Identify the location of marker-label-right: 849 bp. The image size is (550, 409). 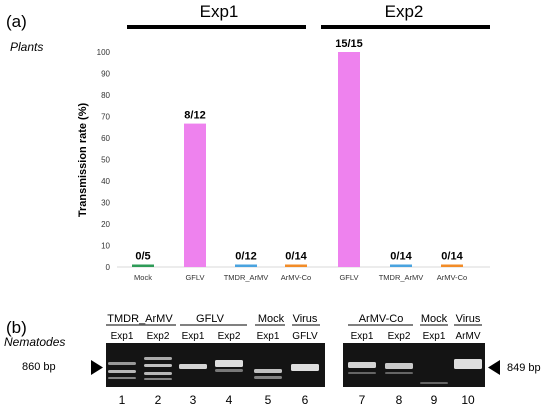
(524, 368).